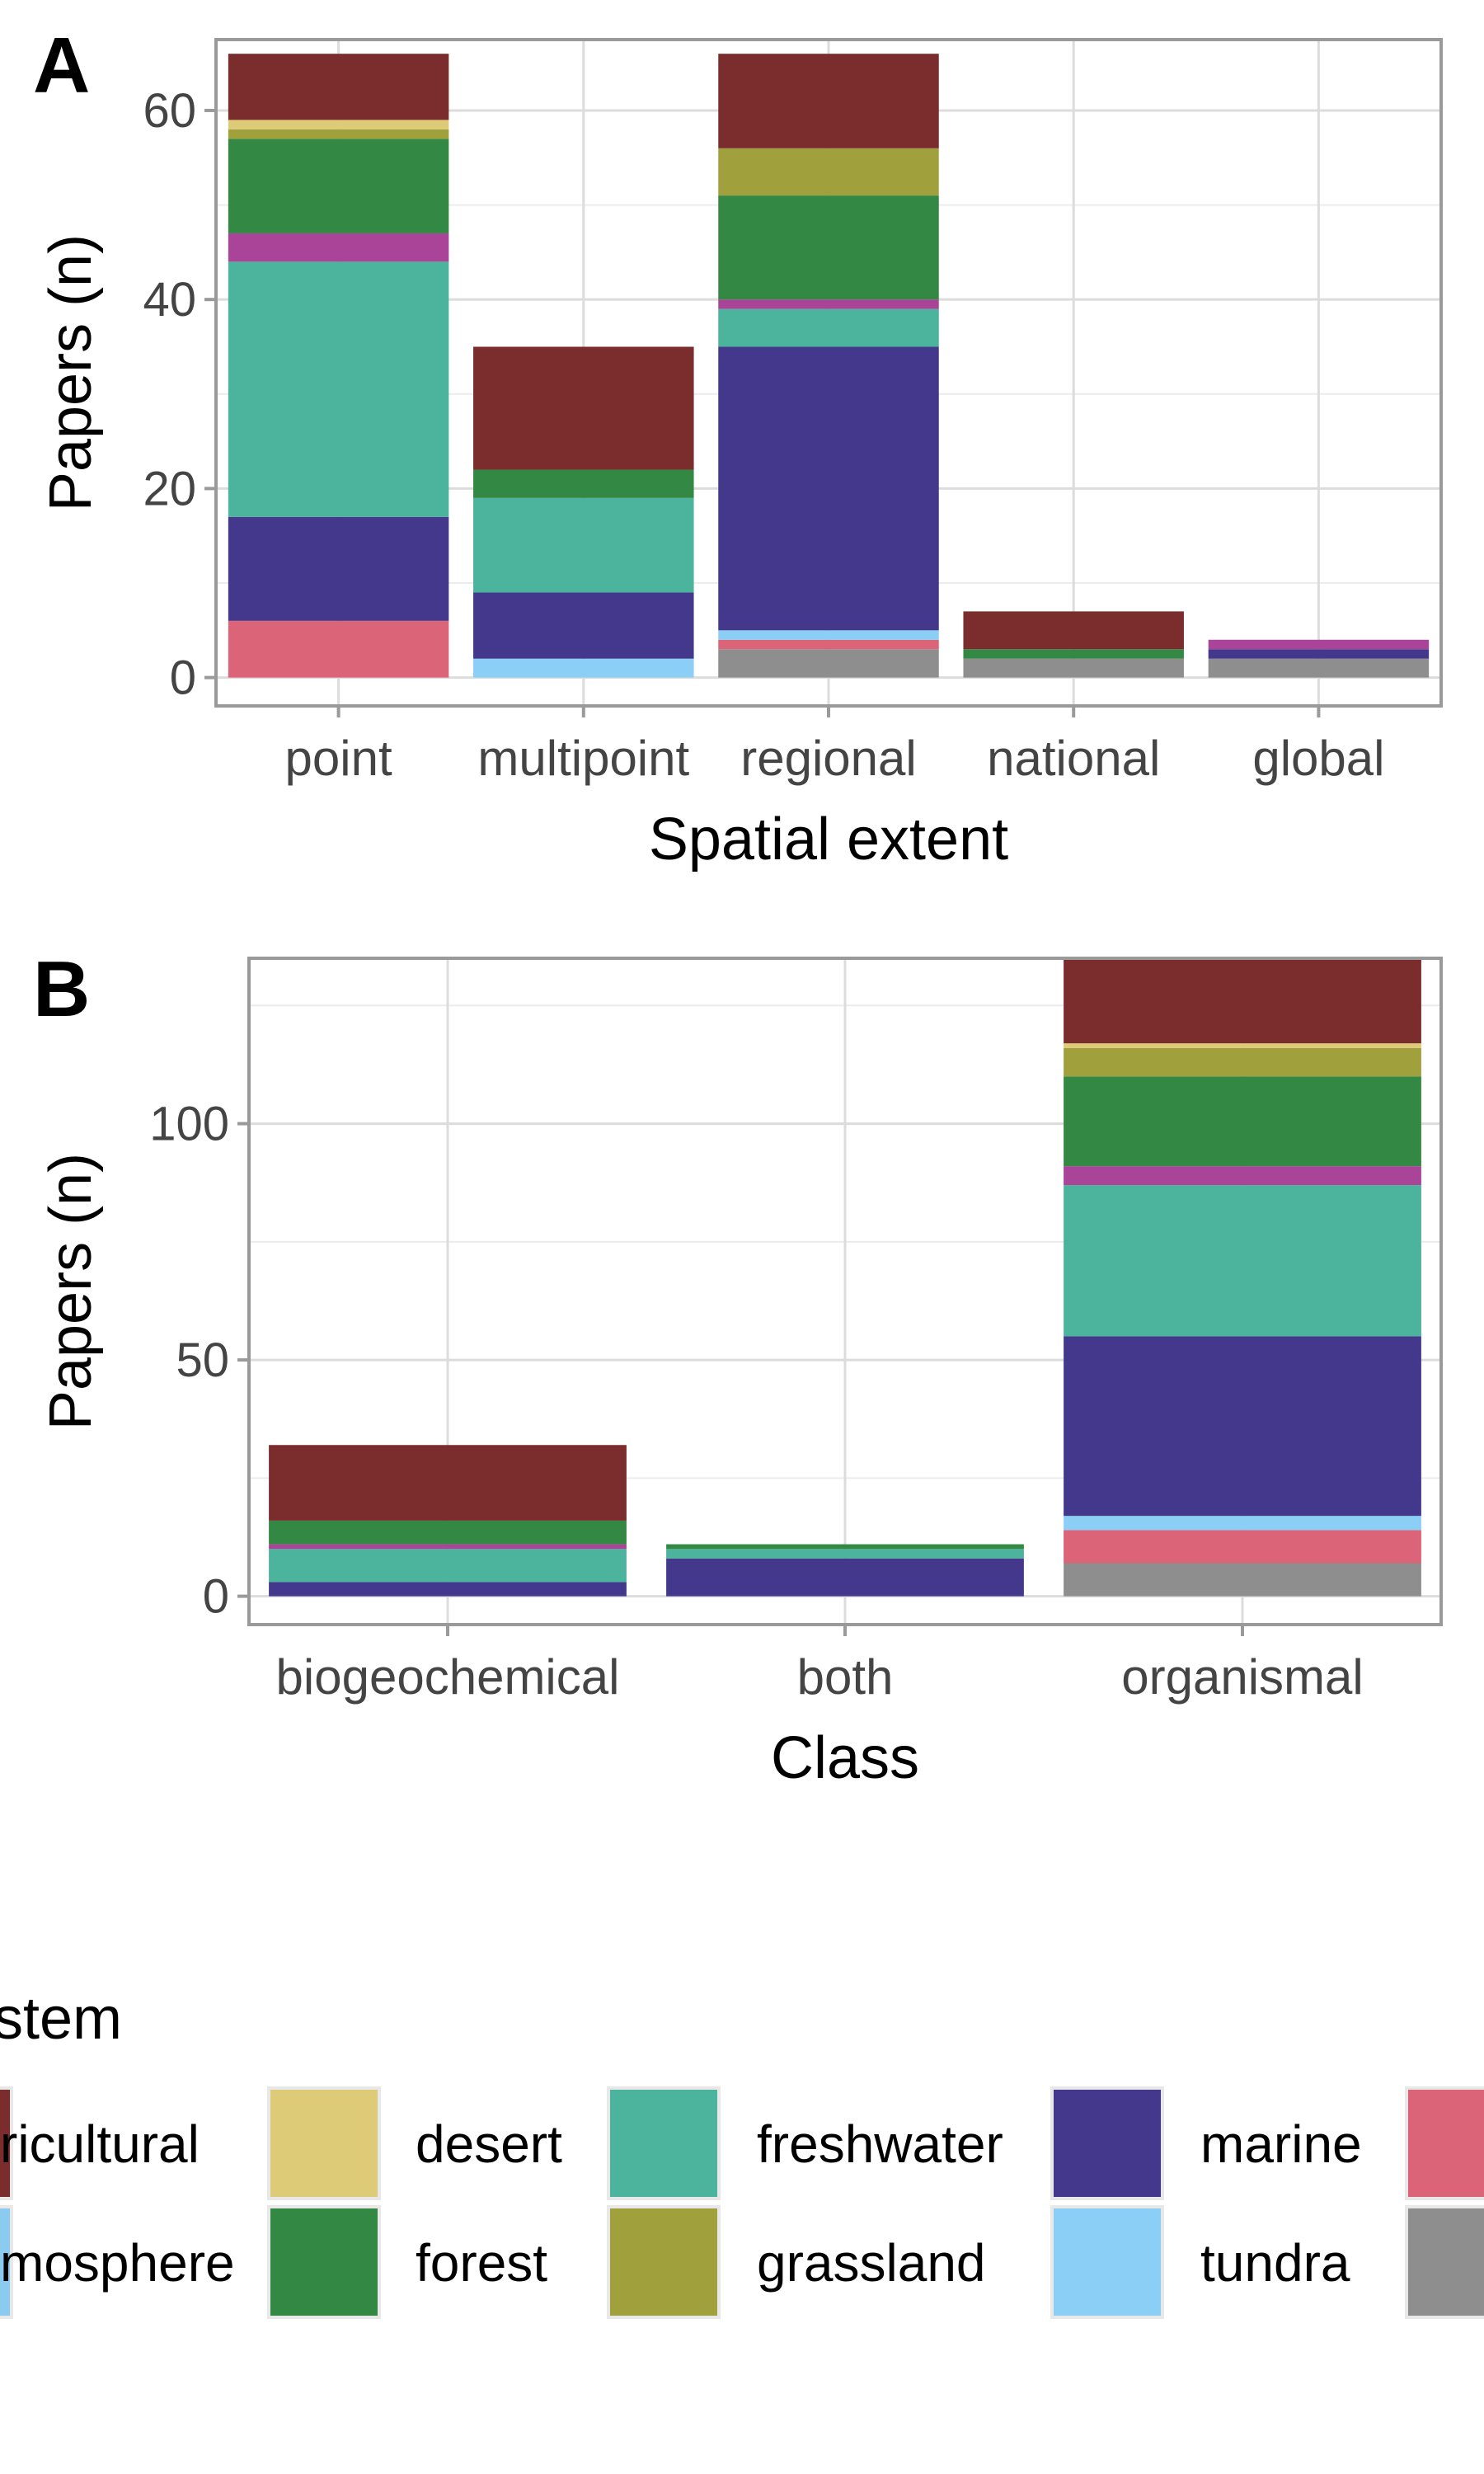  What do you see at coordinates (1242, 1523) in the screenshot?
I see `panel-b-bar-organismal-tundra` at bounding box center [1242, 1523].